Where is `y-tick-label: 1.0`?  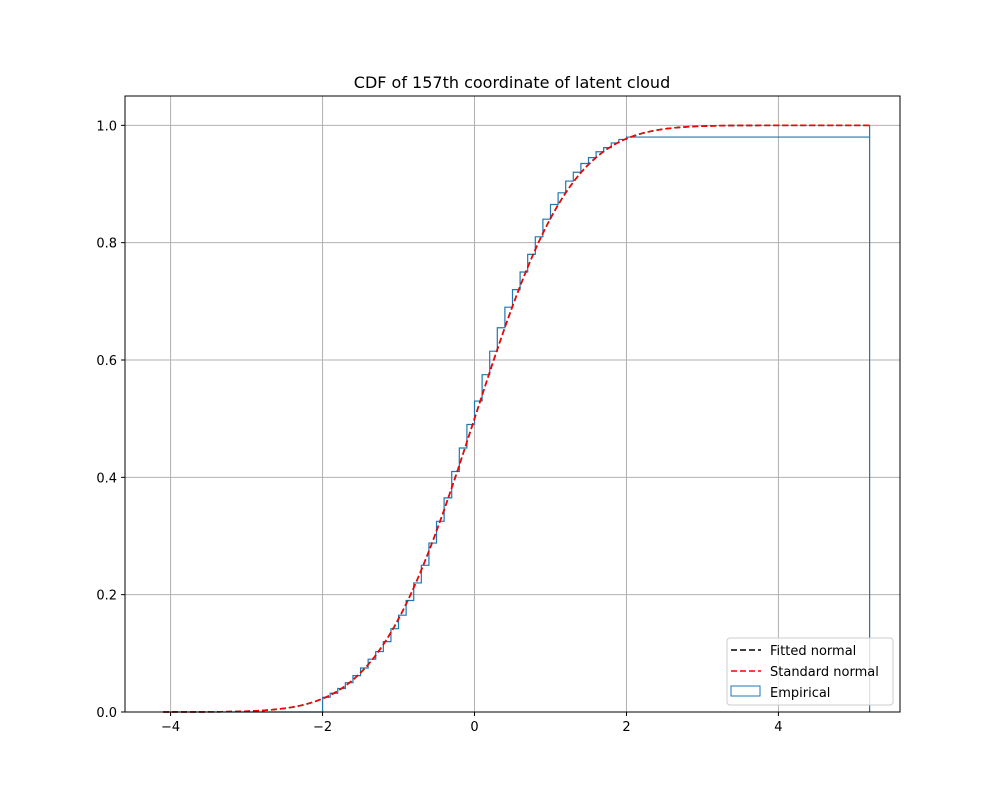 y-tick-label: 1.0 is located at coordinates (106, 126).